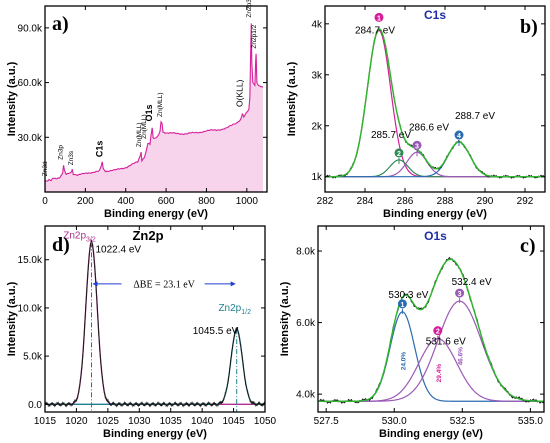  I want to click on y-tick-label: 30.0k, so click(30, 138).